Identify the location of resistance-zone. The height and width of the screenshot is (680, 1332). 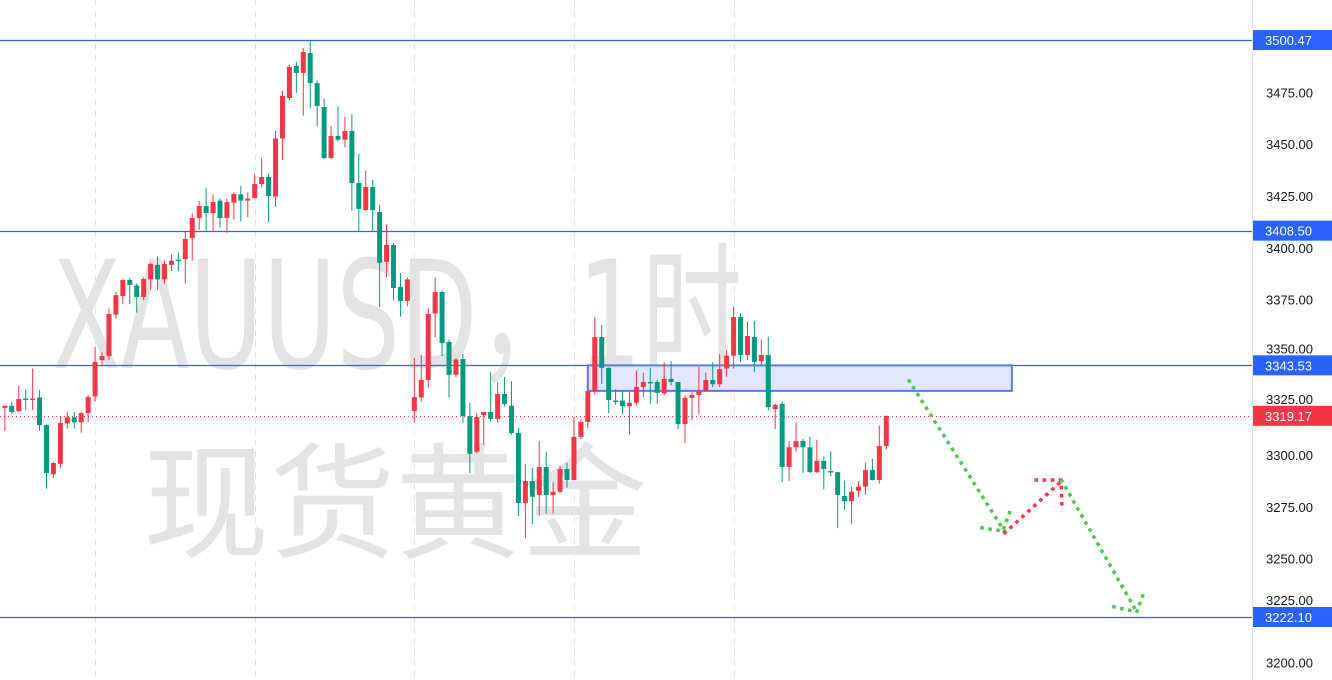
(799, 378).